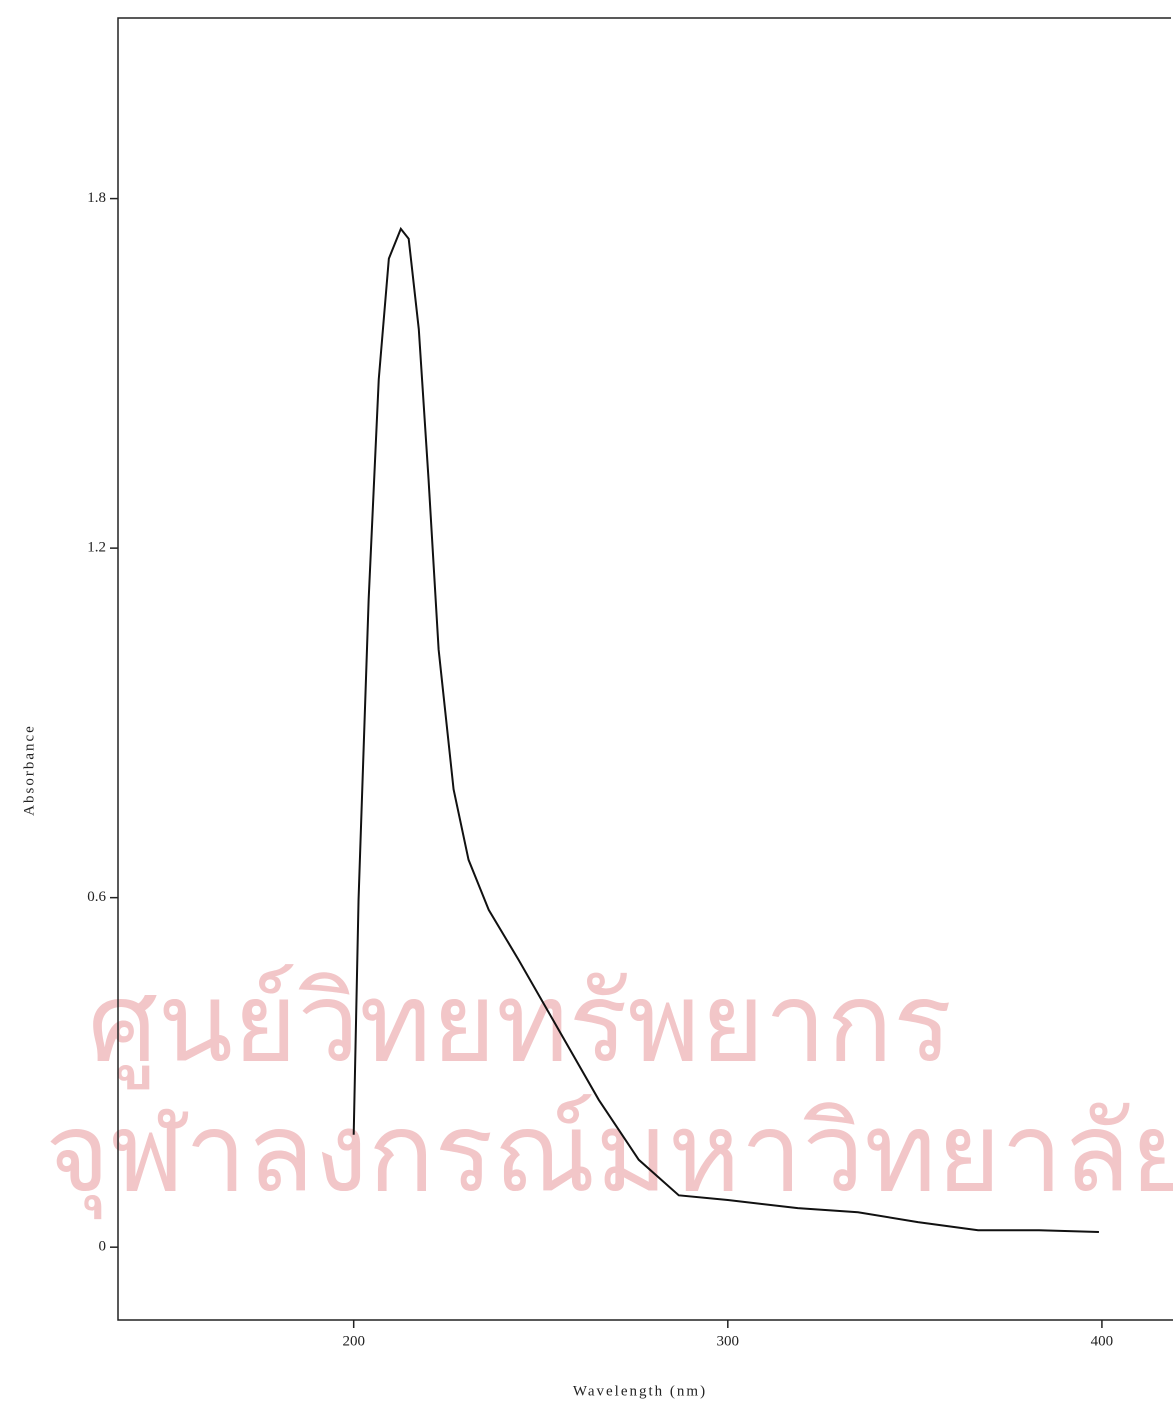  Describe the element at coordinates (520, 1023) in the screenshot. I see `watermark: ศูนย์วิทยทรัพยากร` at that location.